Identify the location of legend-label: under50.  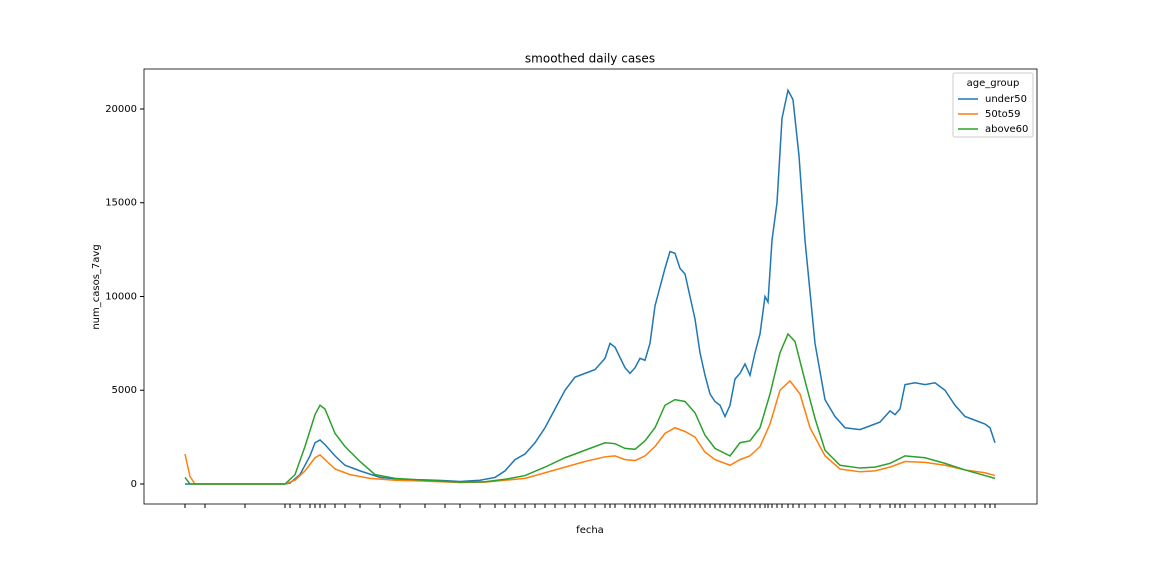
(1006, 99).